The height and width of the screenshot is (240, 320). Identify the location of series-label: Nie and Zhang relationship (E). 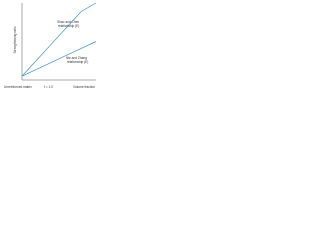
(77, 60).